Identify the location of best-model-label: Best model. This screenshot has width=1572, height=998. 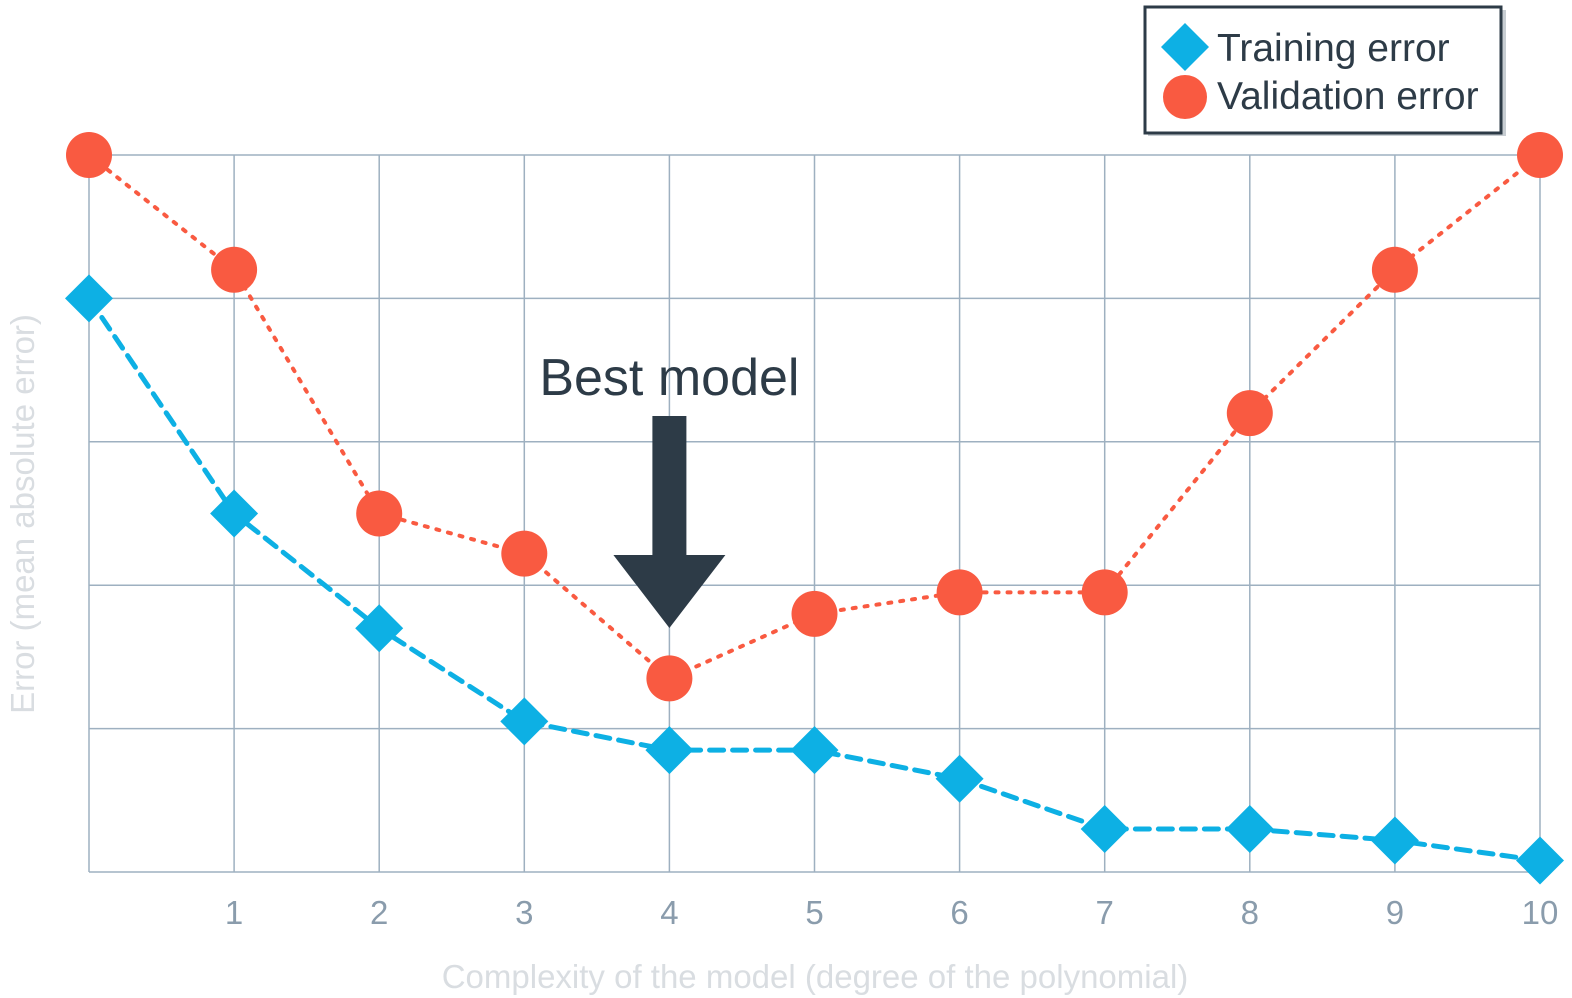
(669, 378).